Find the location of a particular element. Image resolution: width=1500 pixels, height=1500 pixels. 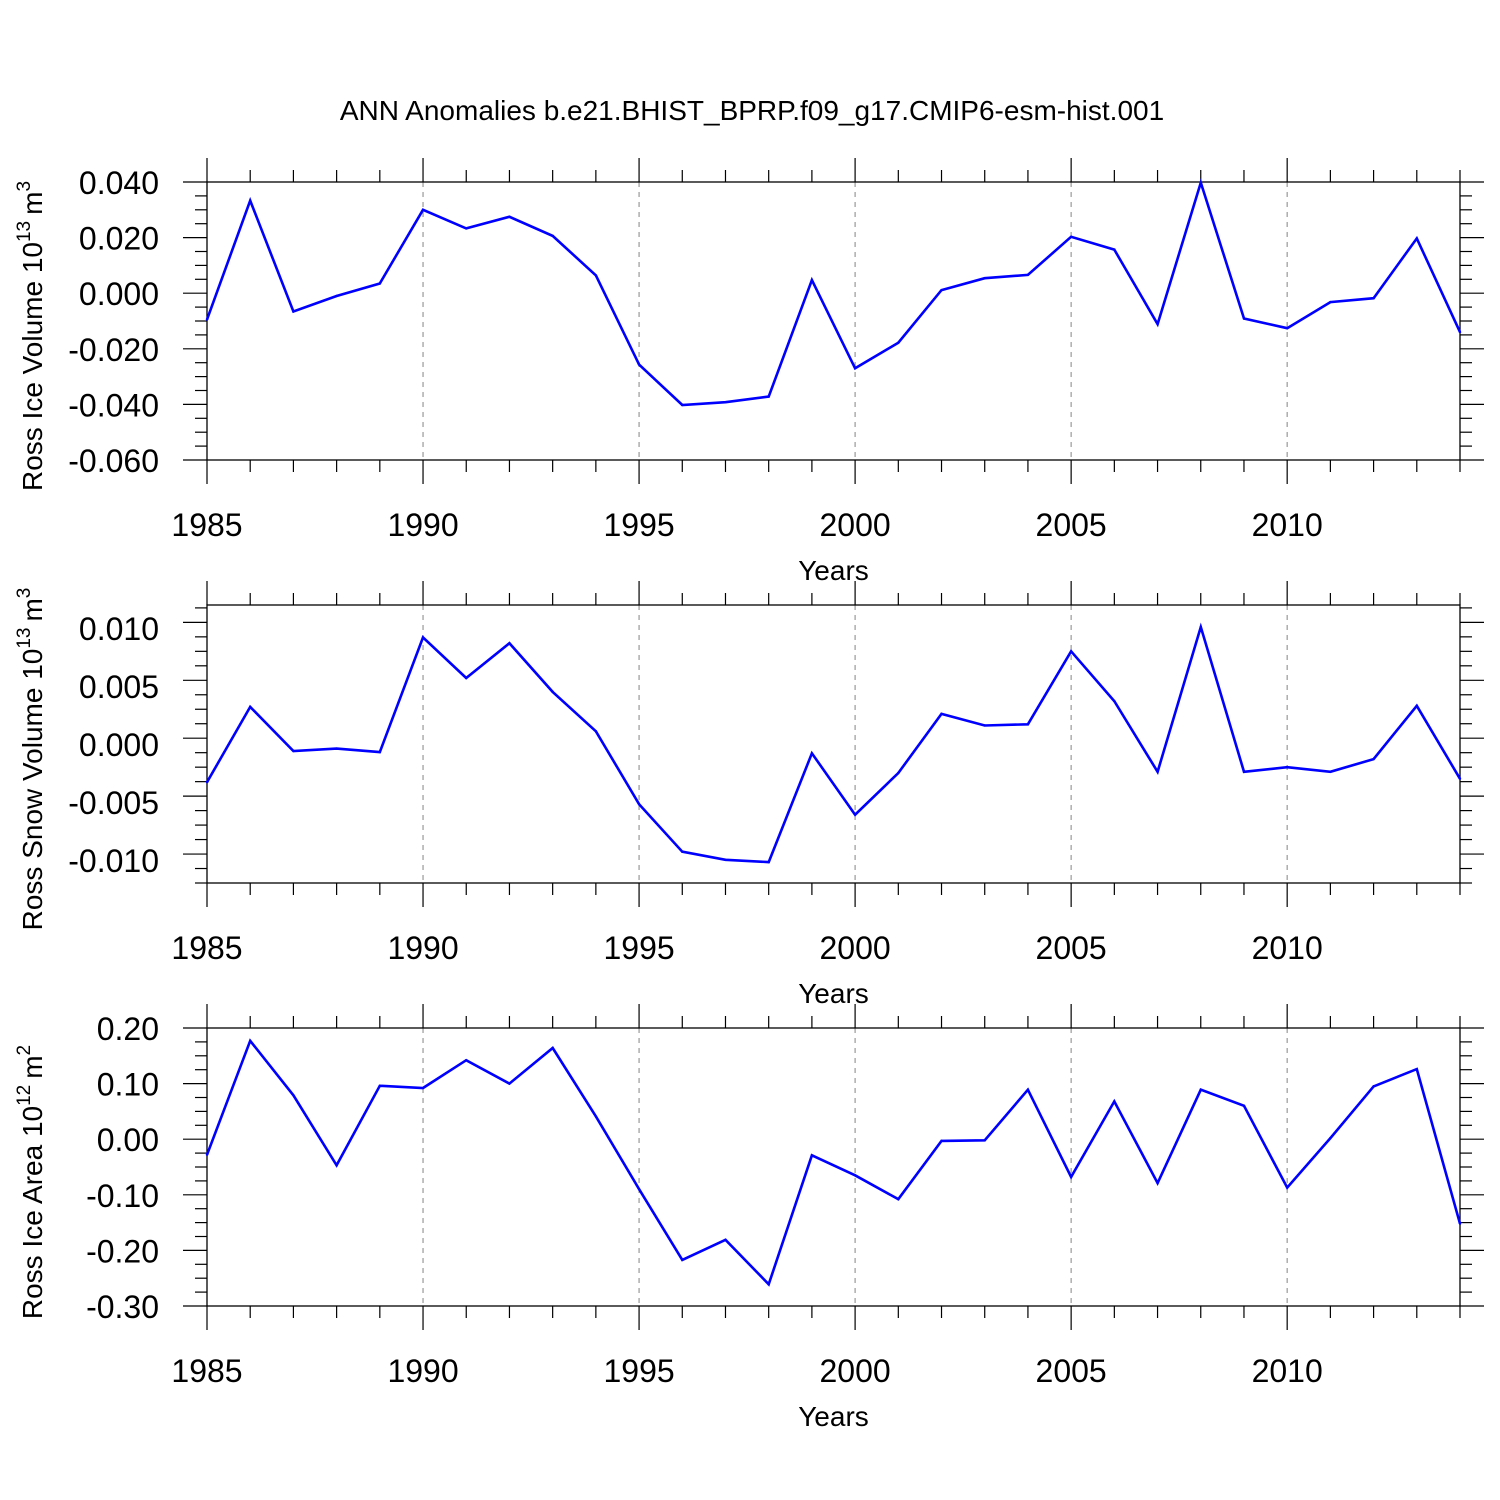

y-axis-label-ylabel-text: Ross Ice Area 10 is located at coordinates (32, 1212).